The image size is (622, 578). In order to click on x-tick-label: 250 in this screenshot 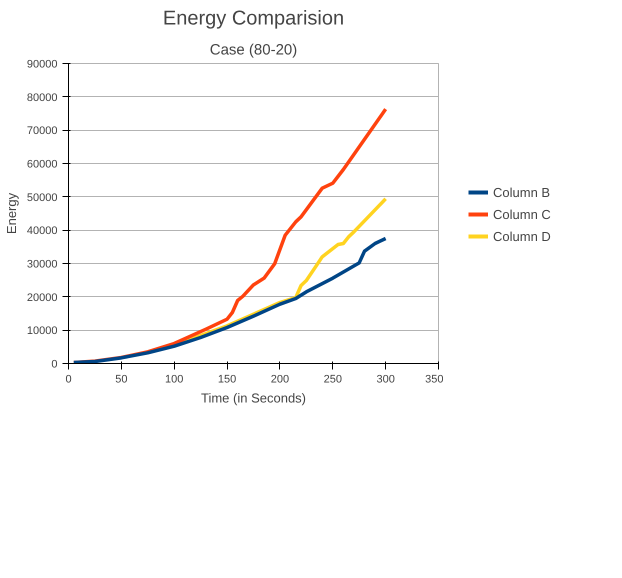, I will do `click(333, 380)`.